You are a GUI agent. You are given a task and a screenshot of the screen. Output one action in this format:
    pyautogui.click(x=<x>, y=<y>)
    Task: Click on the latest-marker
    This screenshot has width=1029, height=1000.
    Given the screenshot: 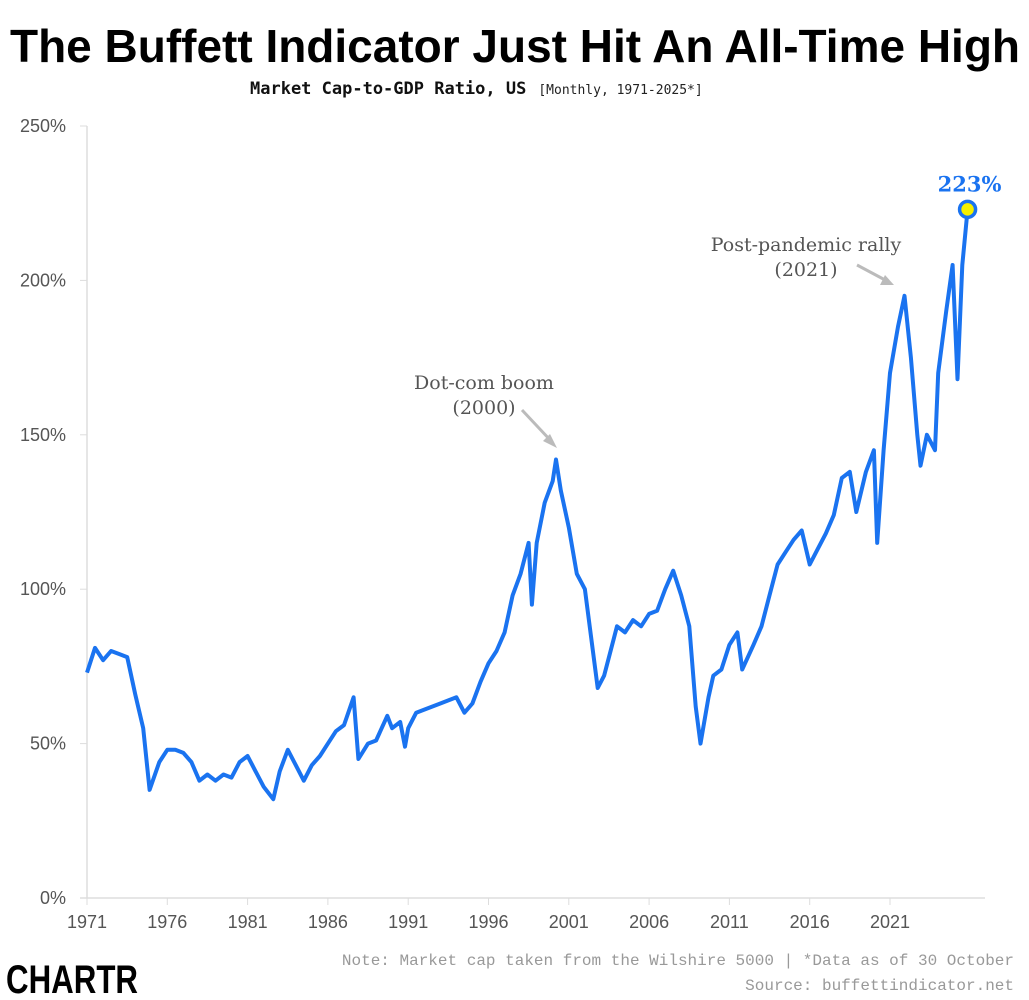 What is the action you would take?
    pyautogui.click(x=967, y=209)
    